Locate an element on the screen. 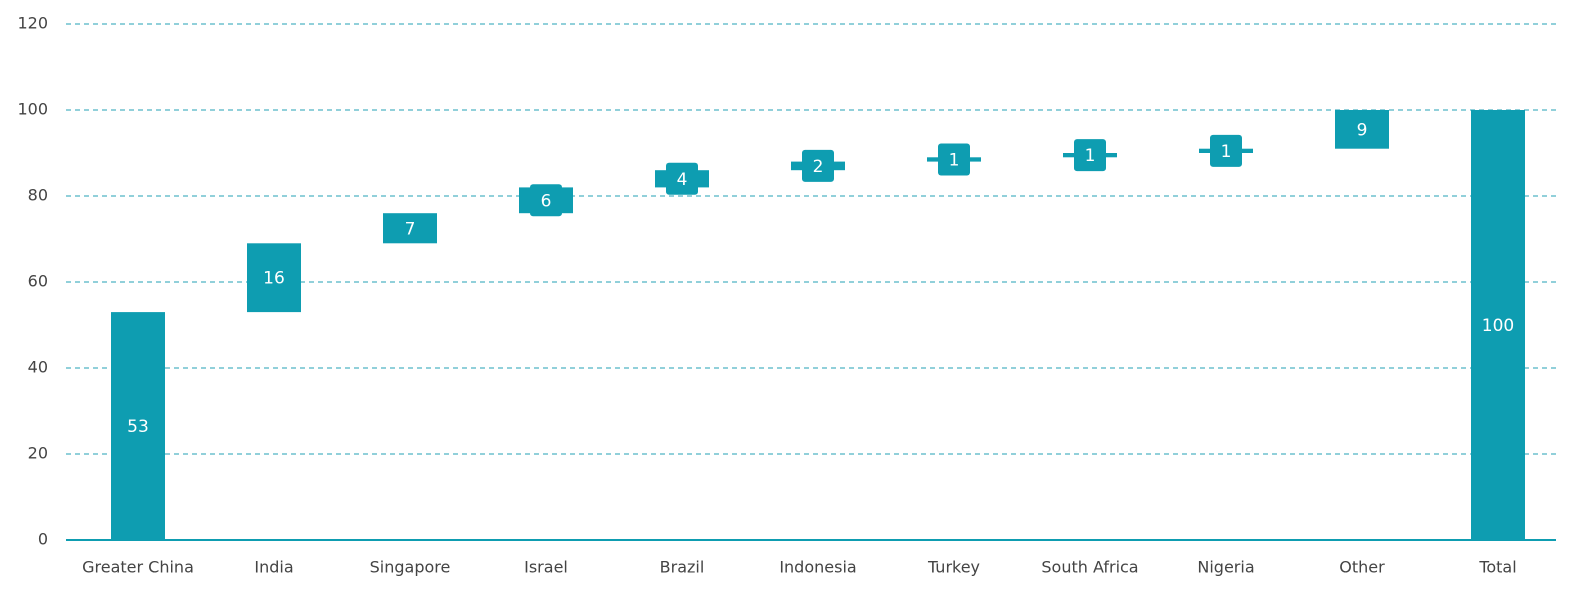  value-label: 7 is located at coordinates (410, 229).